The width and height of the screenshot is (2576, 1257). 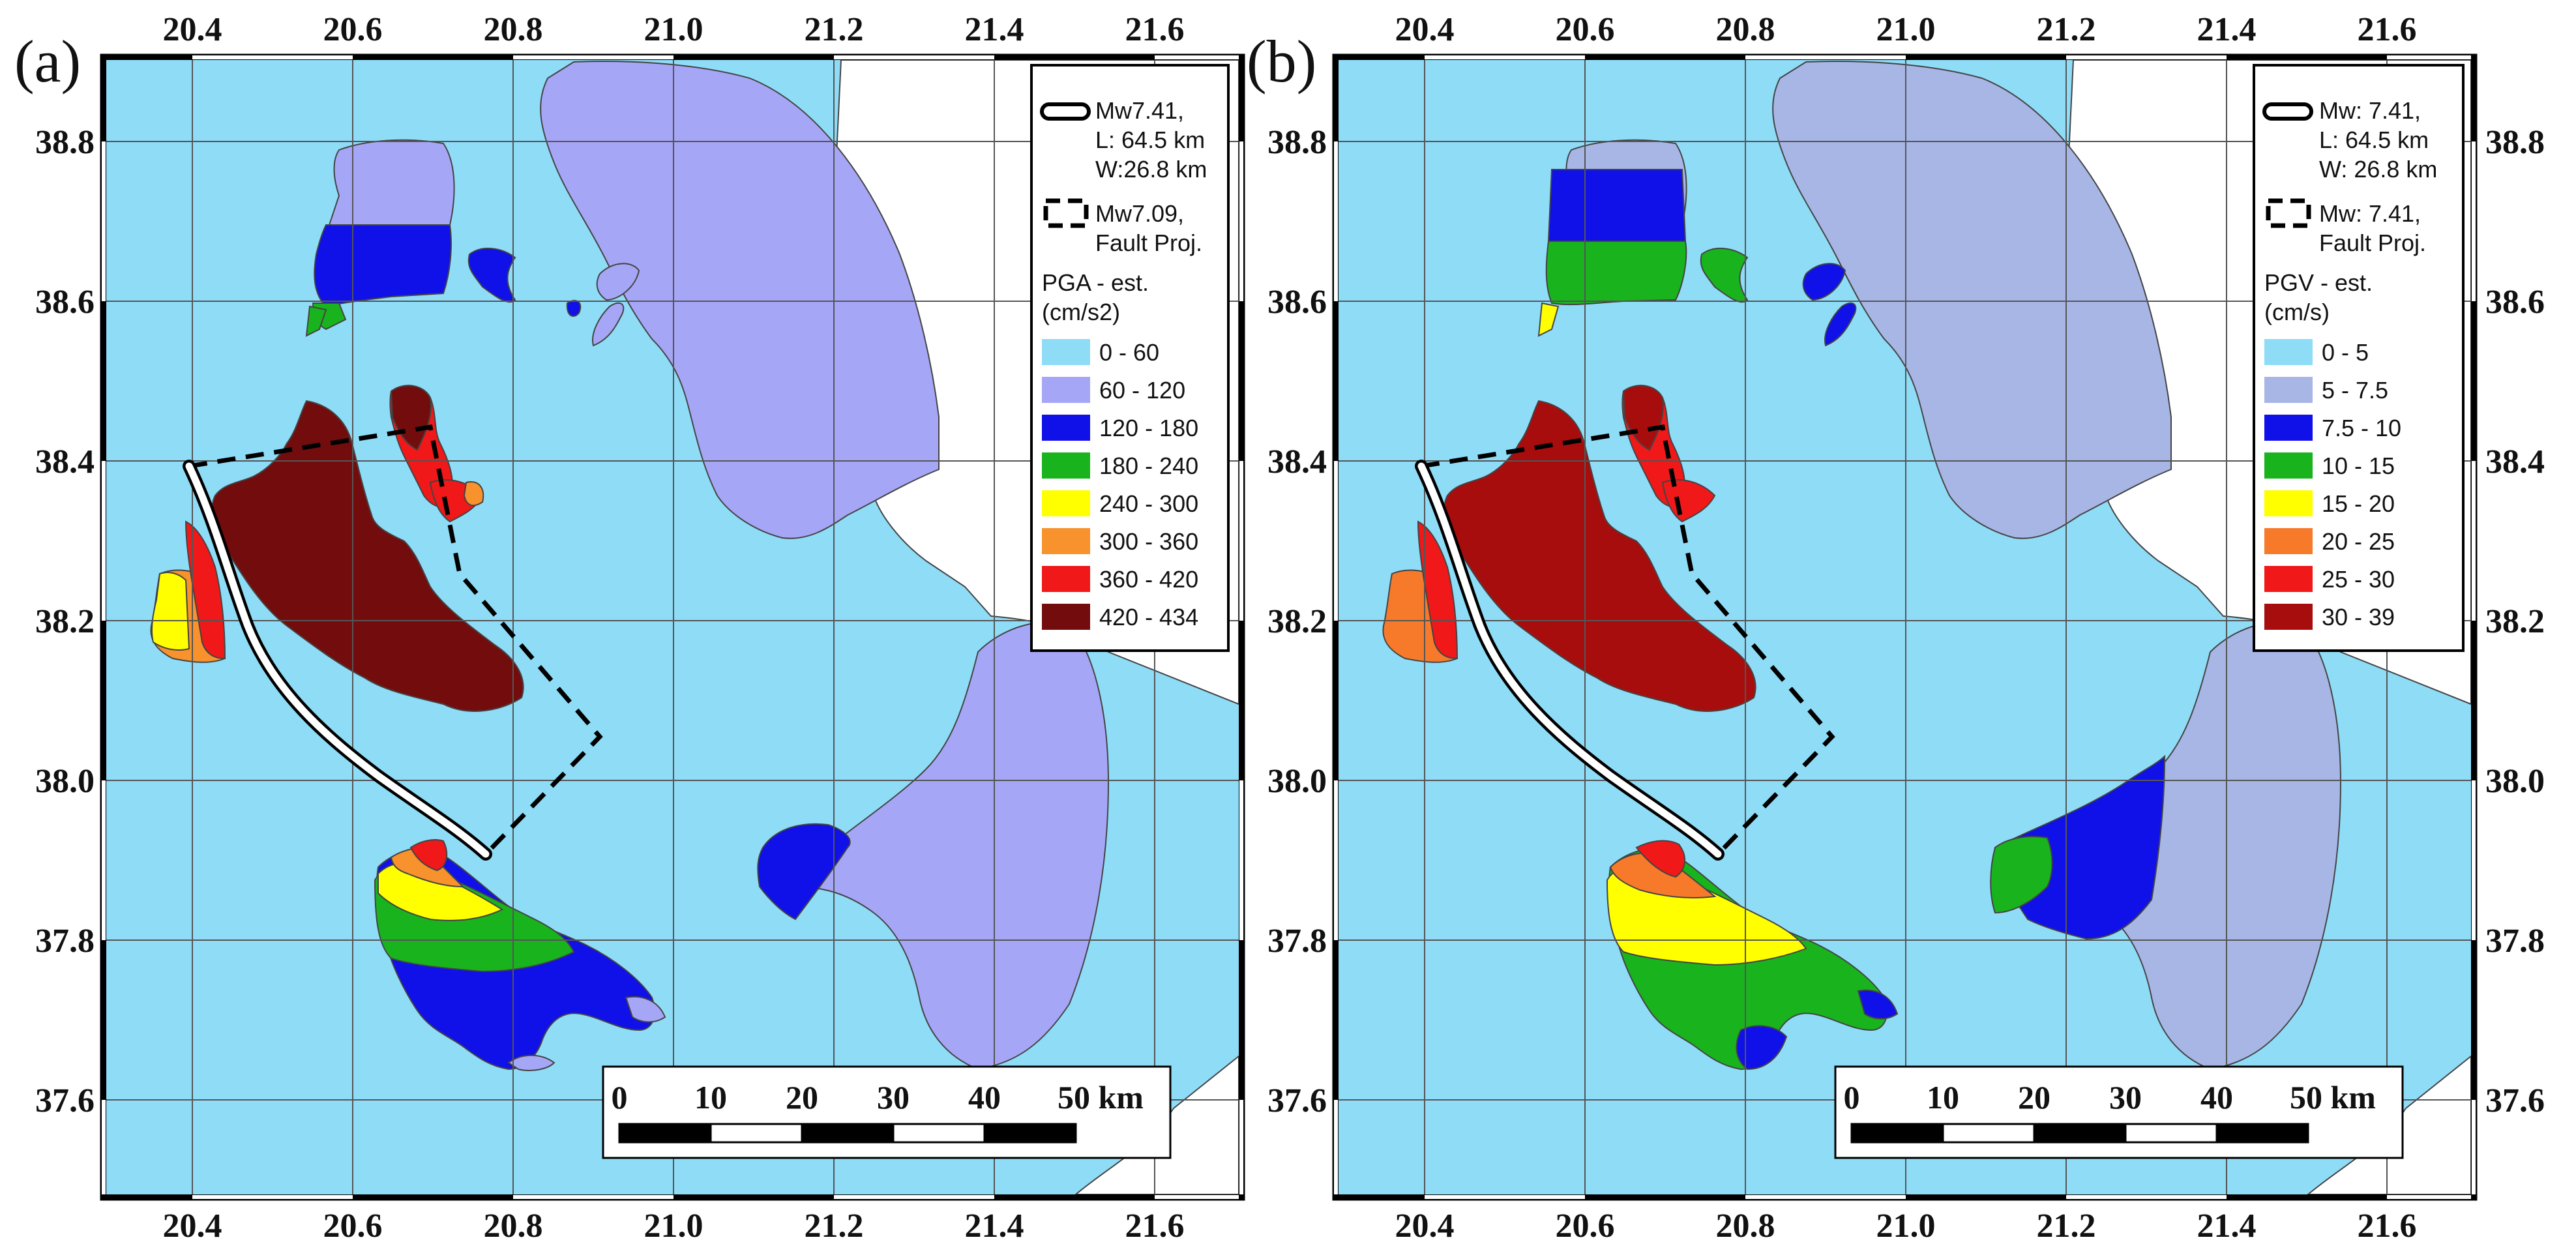 I want to click on legend-class-label: 20 - 25, so click(x=2358, y=541).